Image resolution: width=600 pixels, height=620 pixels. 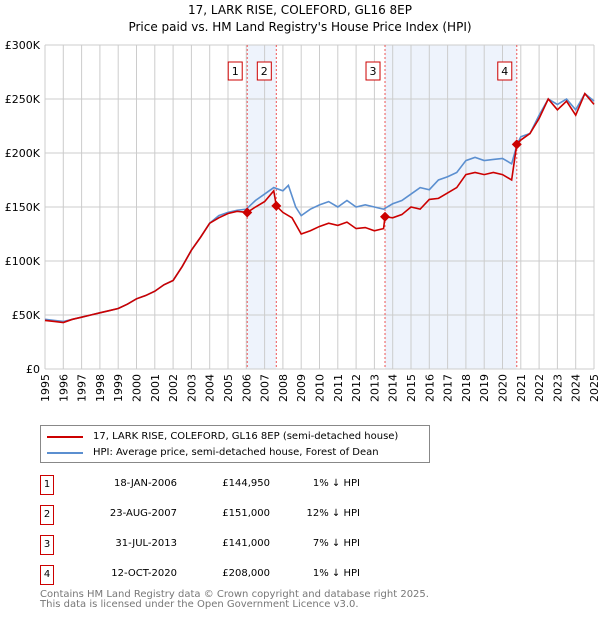 What do you see at coordinates (23, 153) in the screenshot?
I see `y-tick-label: £200K` at bounding box center [23, 153].